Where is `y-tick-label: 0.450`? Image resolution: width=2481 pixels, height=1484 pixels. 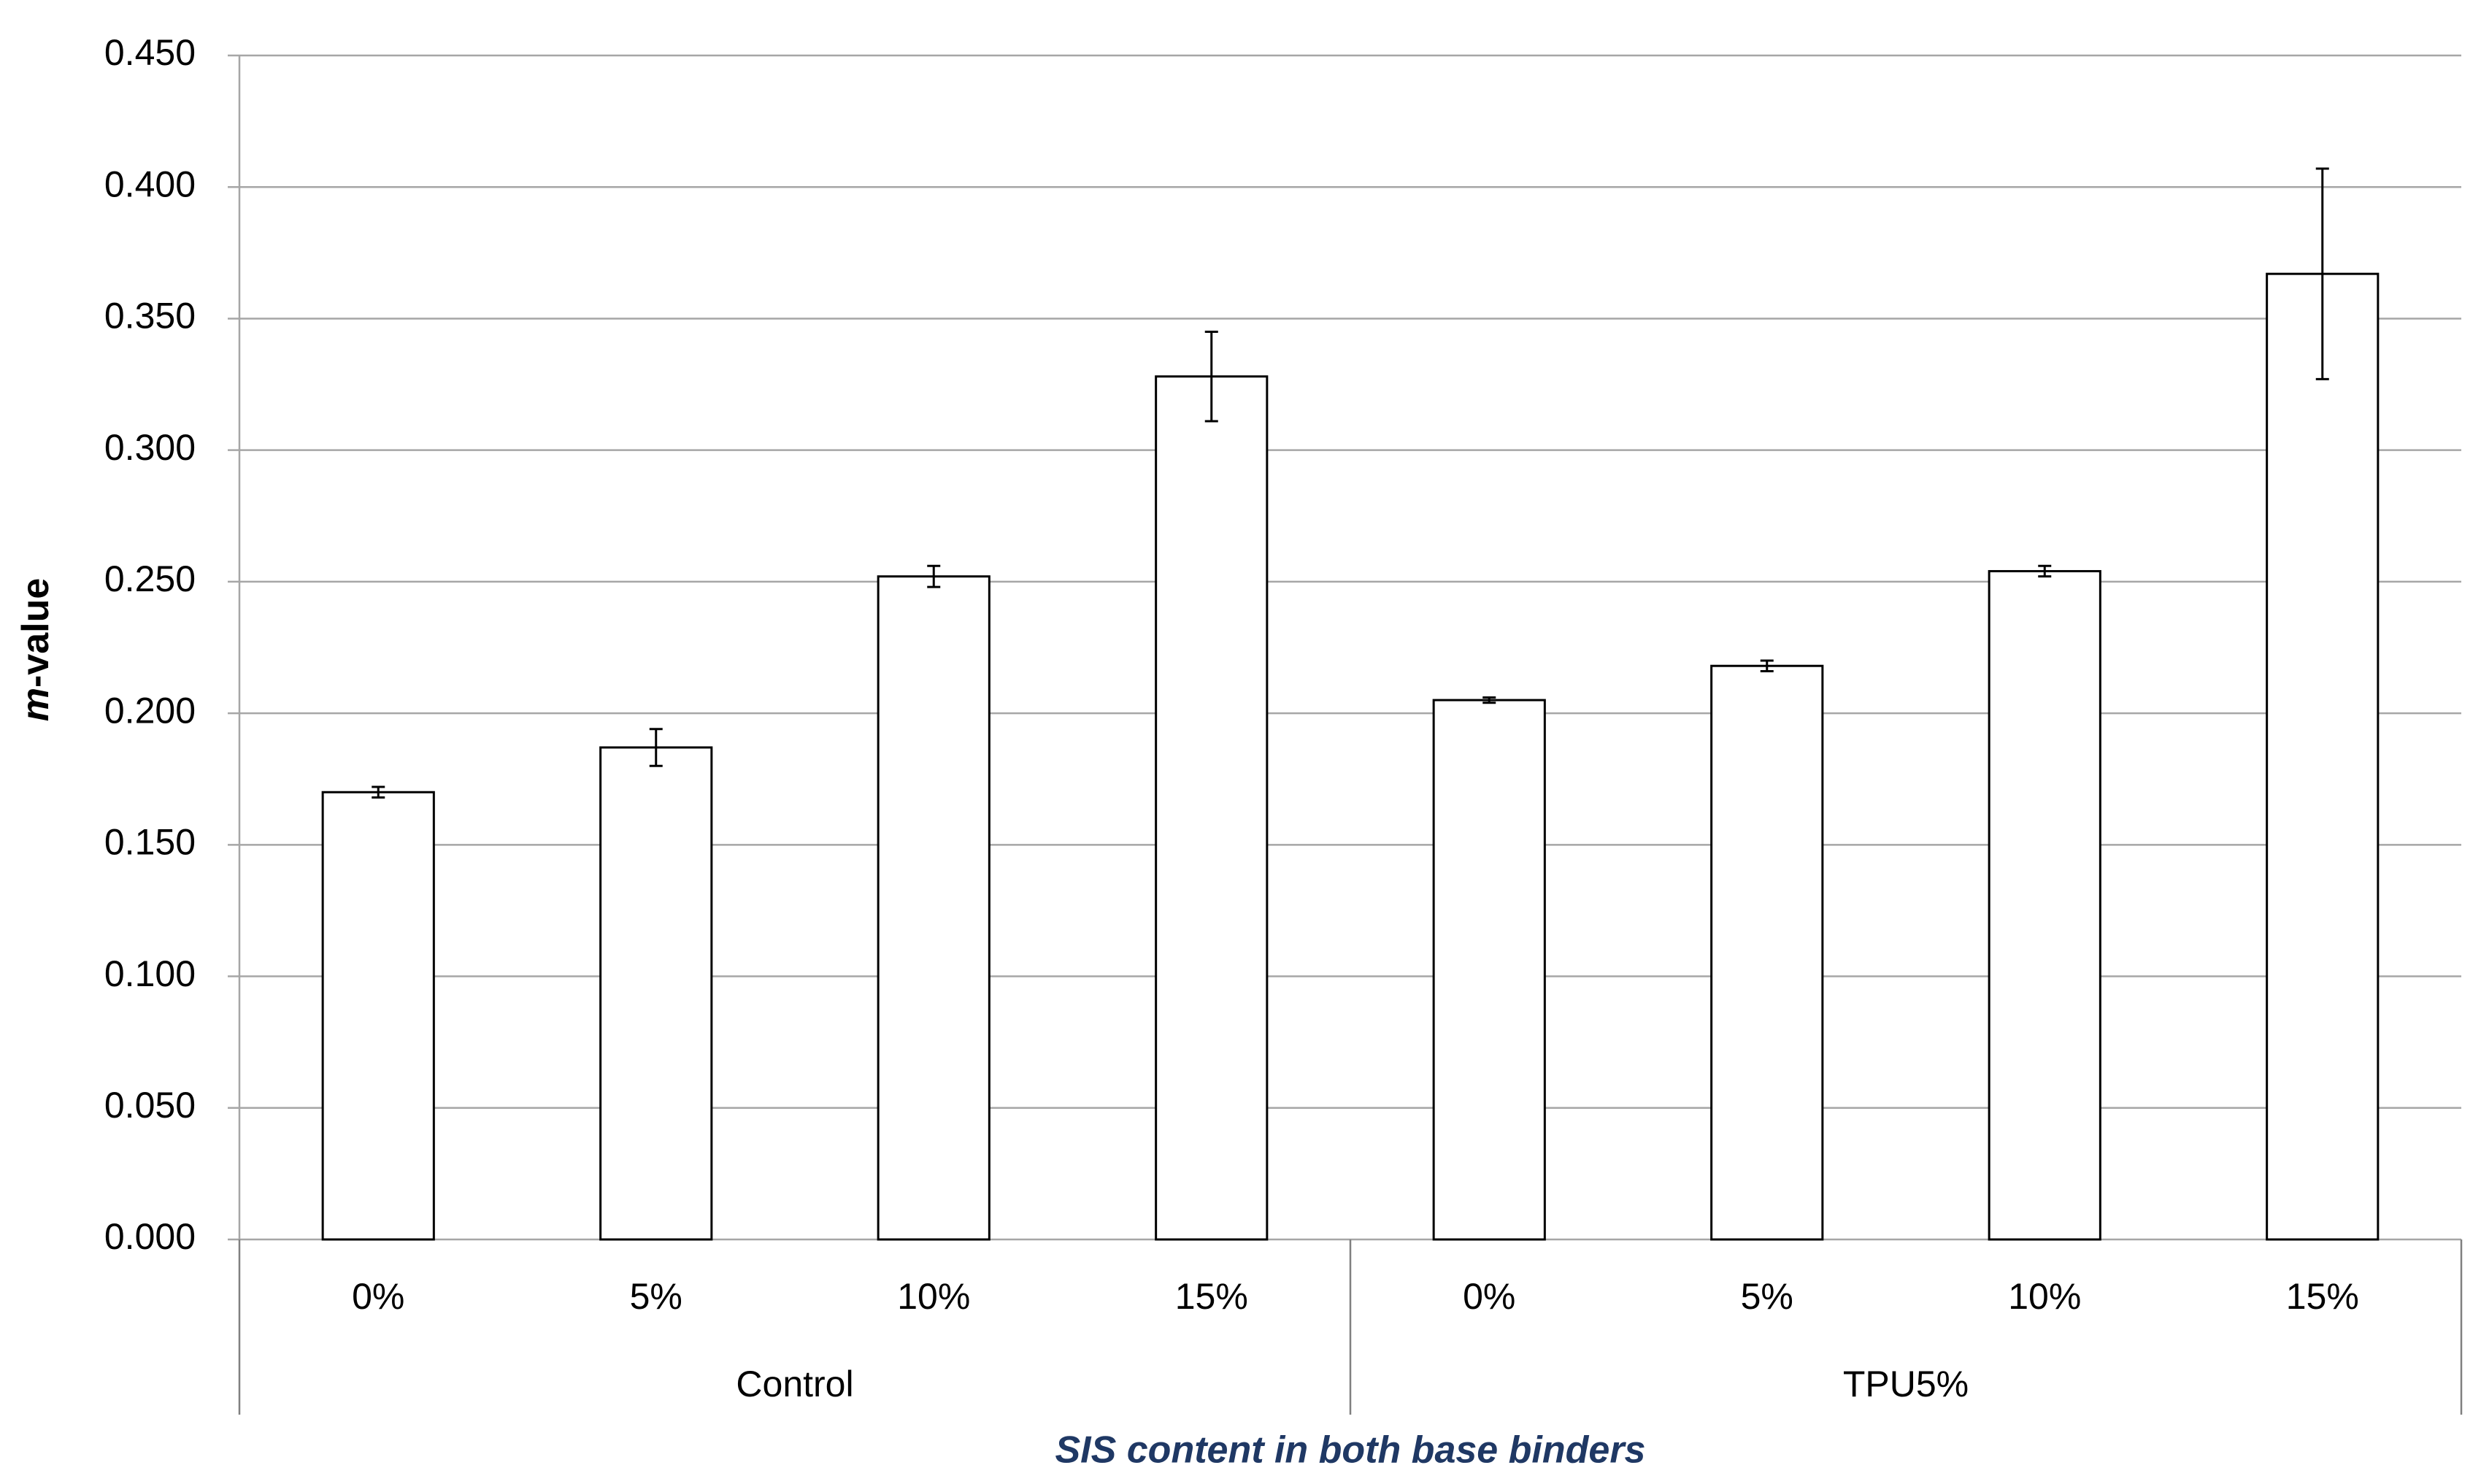 y-tick-label: 0.450 is located at coordinates (150, 53).